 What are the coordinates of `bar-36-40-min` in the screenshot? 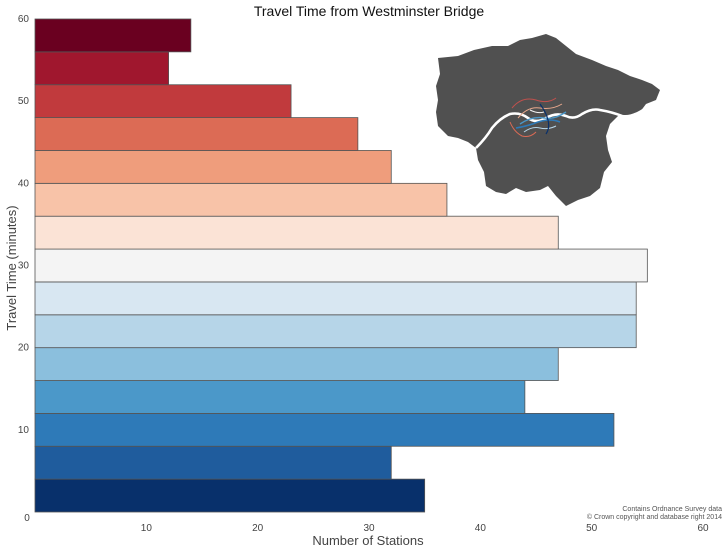 It's located at (241, 199).